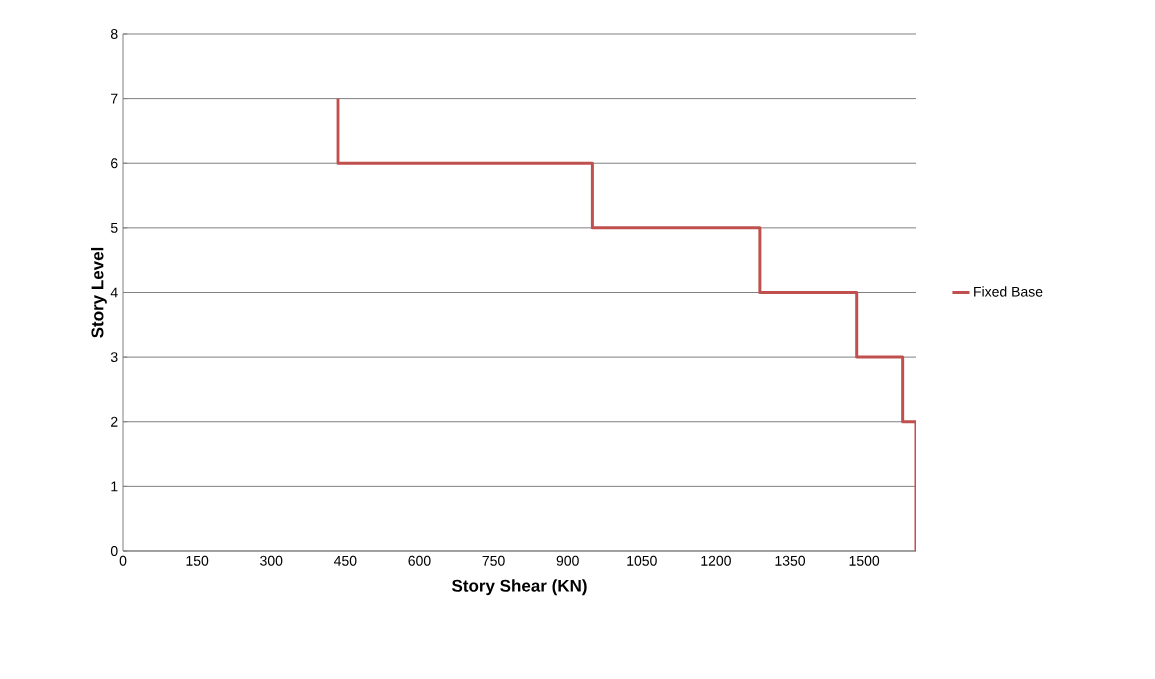 Image resolution: width=1155 pixels, height=679 pixels. Describe the element at coordinates (519, 587) in the screenshot. I see `x-axis-title: Story Shear (KN)` at that location.